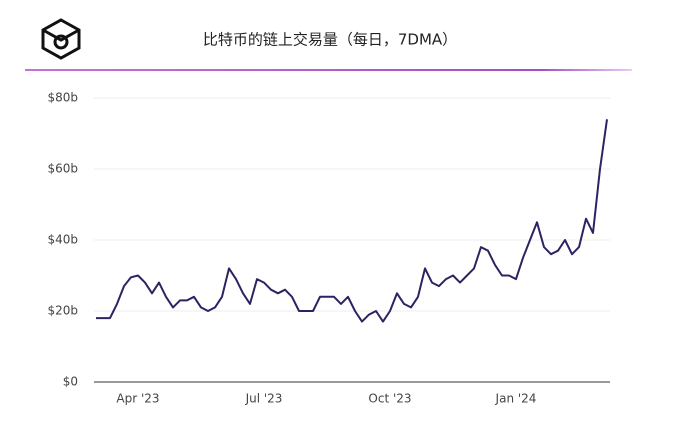  What do you see at coordinates (516, 399) in the screenshot?
I see `x-tick-label: Jan '24` at bounding box center [516, 399].